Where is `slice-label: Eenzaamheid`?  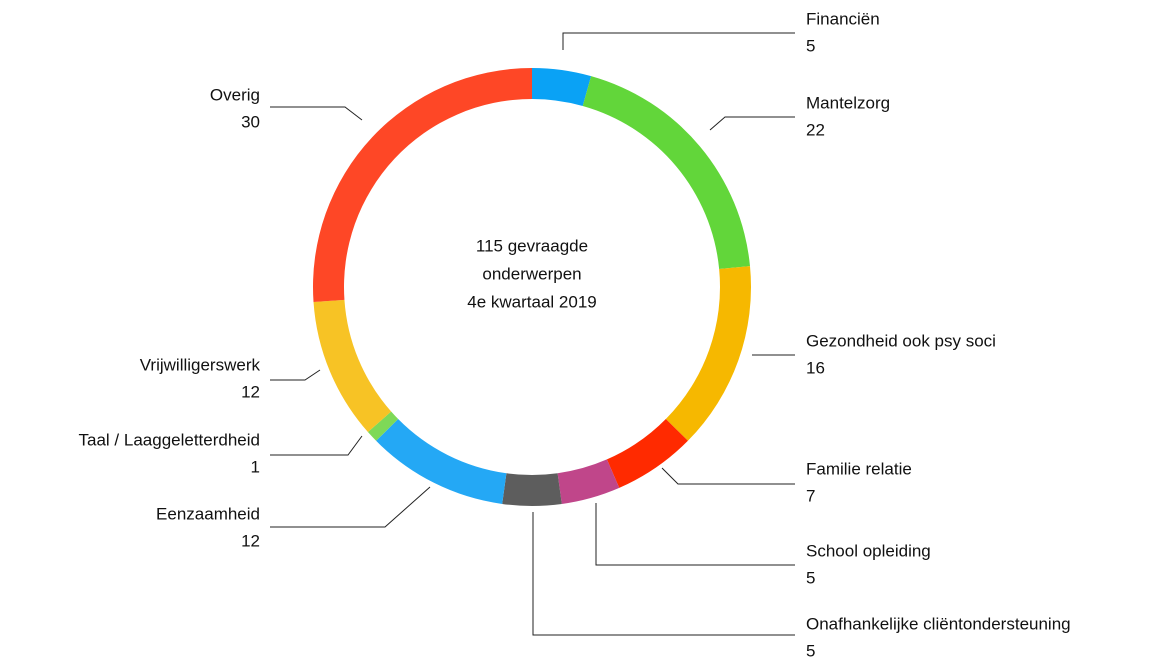 slice-label: Eenzaamheid is located at coordinates (208, 513).